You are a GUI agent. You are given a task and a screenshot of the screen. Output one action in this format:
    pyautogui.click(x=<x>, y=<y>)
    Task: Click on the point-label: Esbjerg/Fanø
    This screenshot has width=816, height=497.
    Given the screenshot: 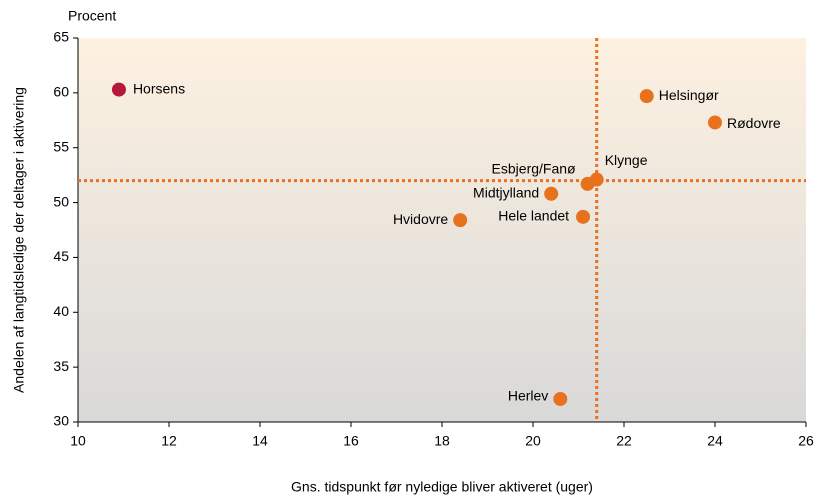 What is the action you would take?
    pyautogui.click(x=534, y=169)
    